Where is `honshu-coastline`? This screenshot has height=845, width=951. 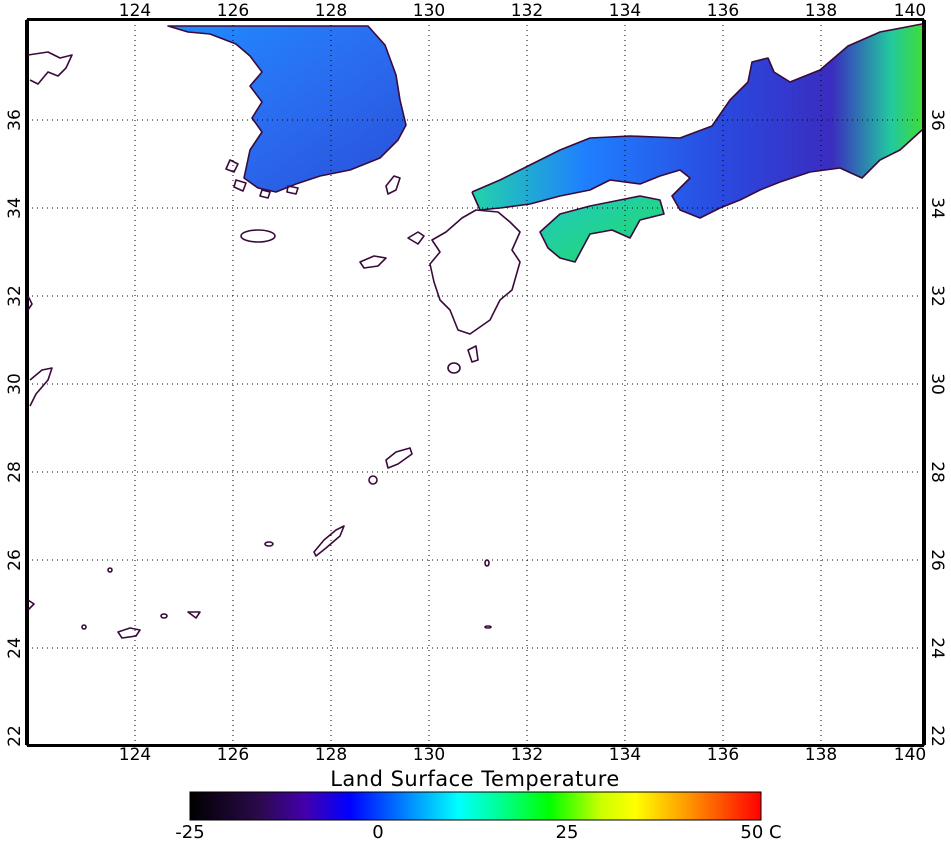
honshu-coastline is located at coordinates (697, 121).